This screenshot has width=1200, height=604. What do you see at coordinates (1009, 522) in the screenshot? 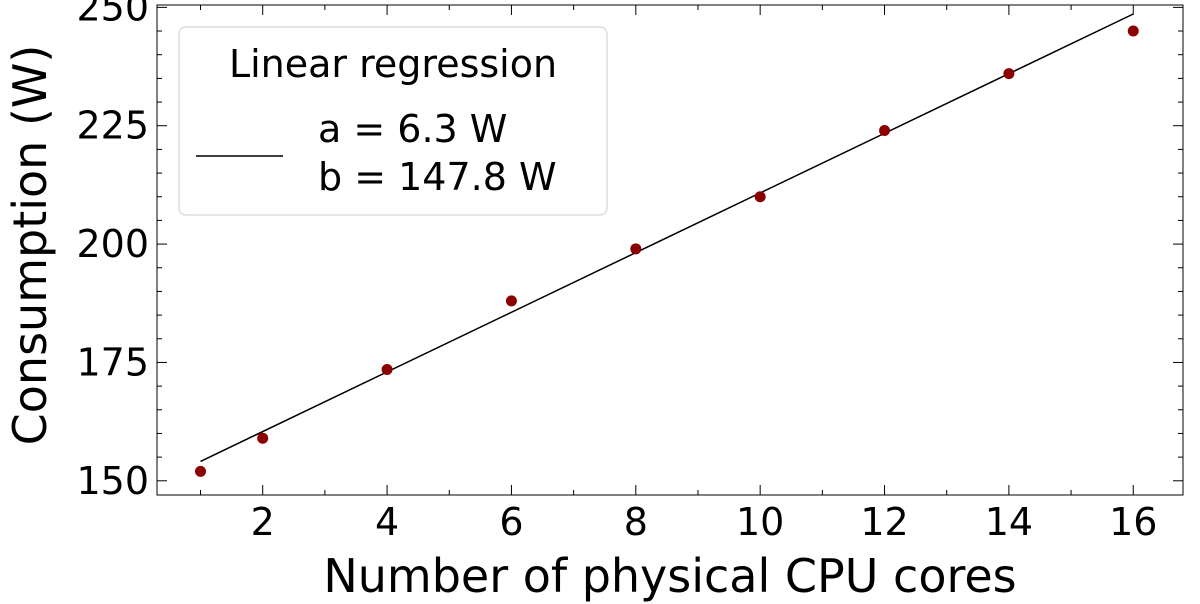
I see `x-tick-label: 14` at bounding box center [1009, 522].